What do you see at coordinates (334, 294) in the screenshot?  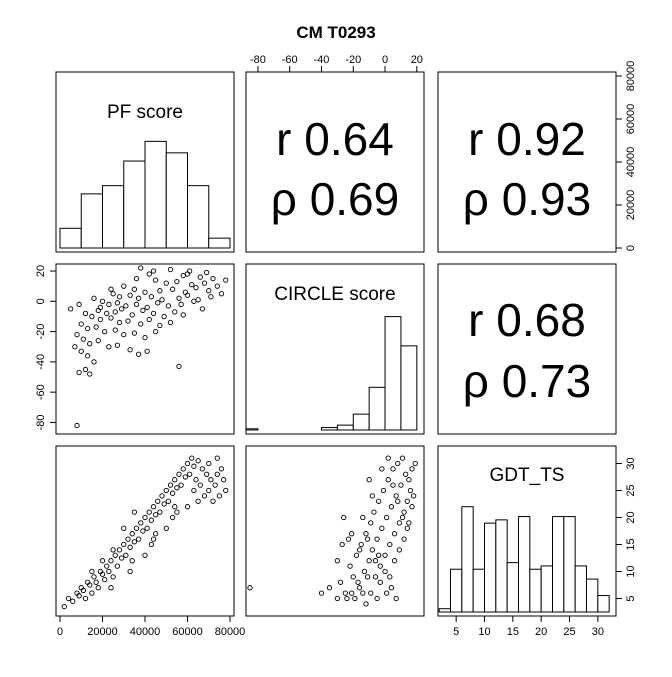 I see `label-circle-score: CIRCLE score` at bounding box center [334, 294].